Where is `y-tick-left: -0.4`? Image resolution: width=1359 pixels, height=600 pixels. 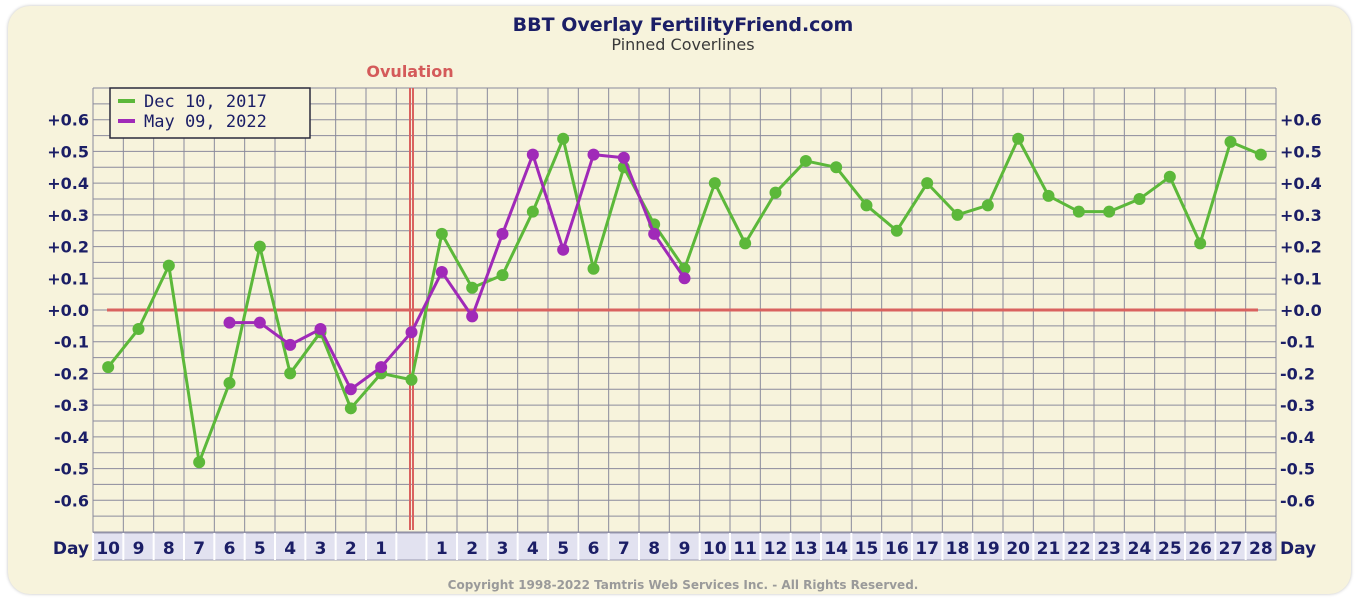 y-tick-left: -0.4 is located at coordinates (71, 437).